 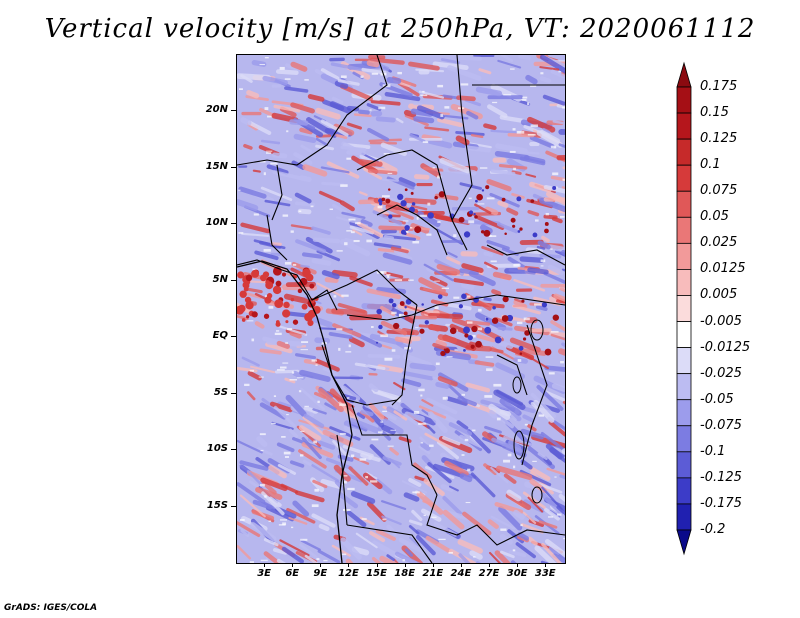 What do you see at coordinates (684, 361) in the screenshot?
I see `colorbar-swatch` at bounding box center [684, 361].